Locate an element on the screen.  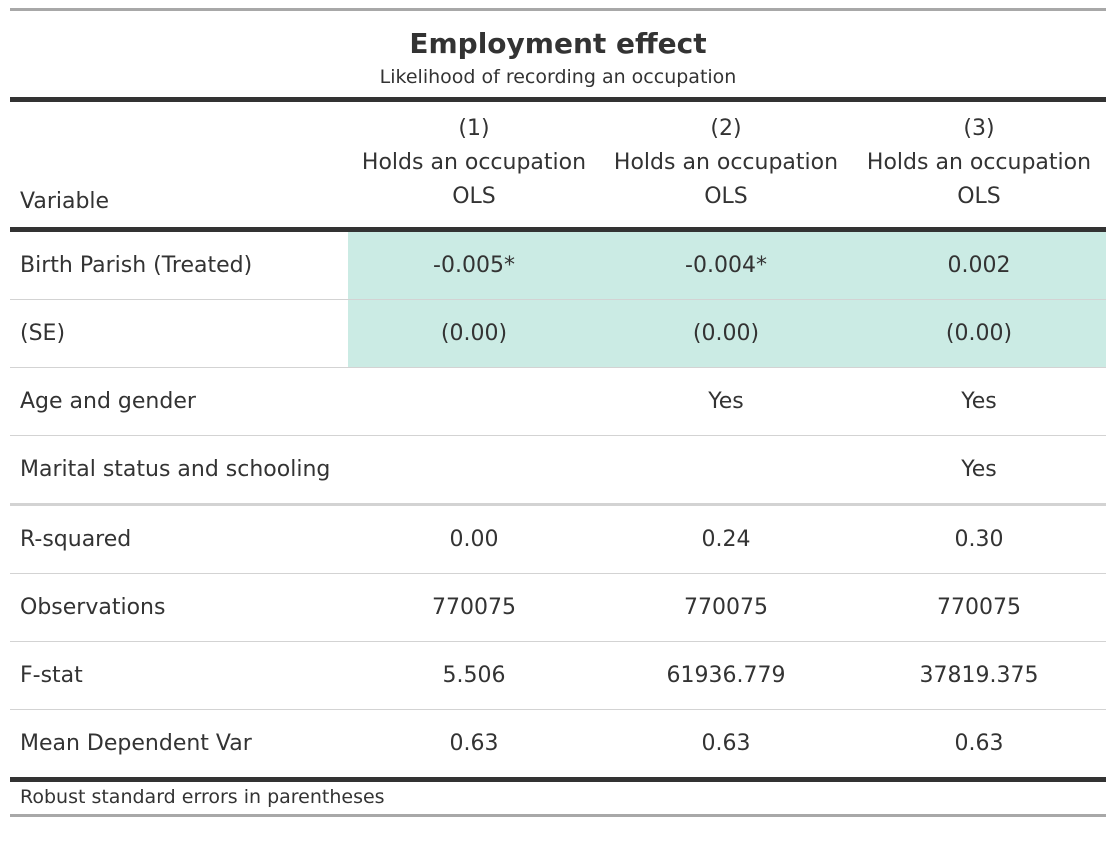
column-header-2: (2) Holds an occupation OLS is located at coordinates (726, 164).